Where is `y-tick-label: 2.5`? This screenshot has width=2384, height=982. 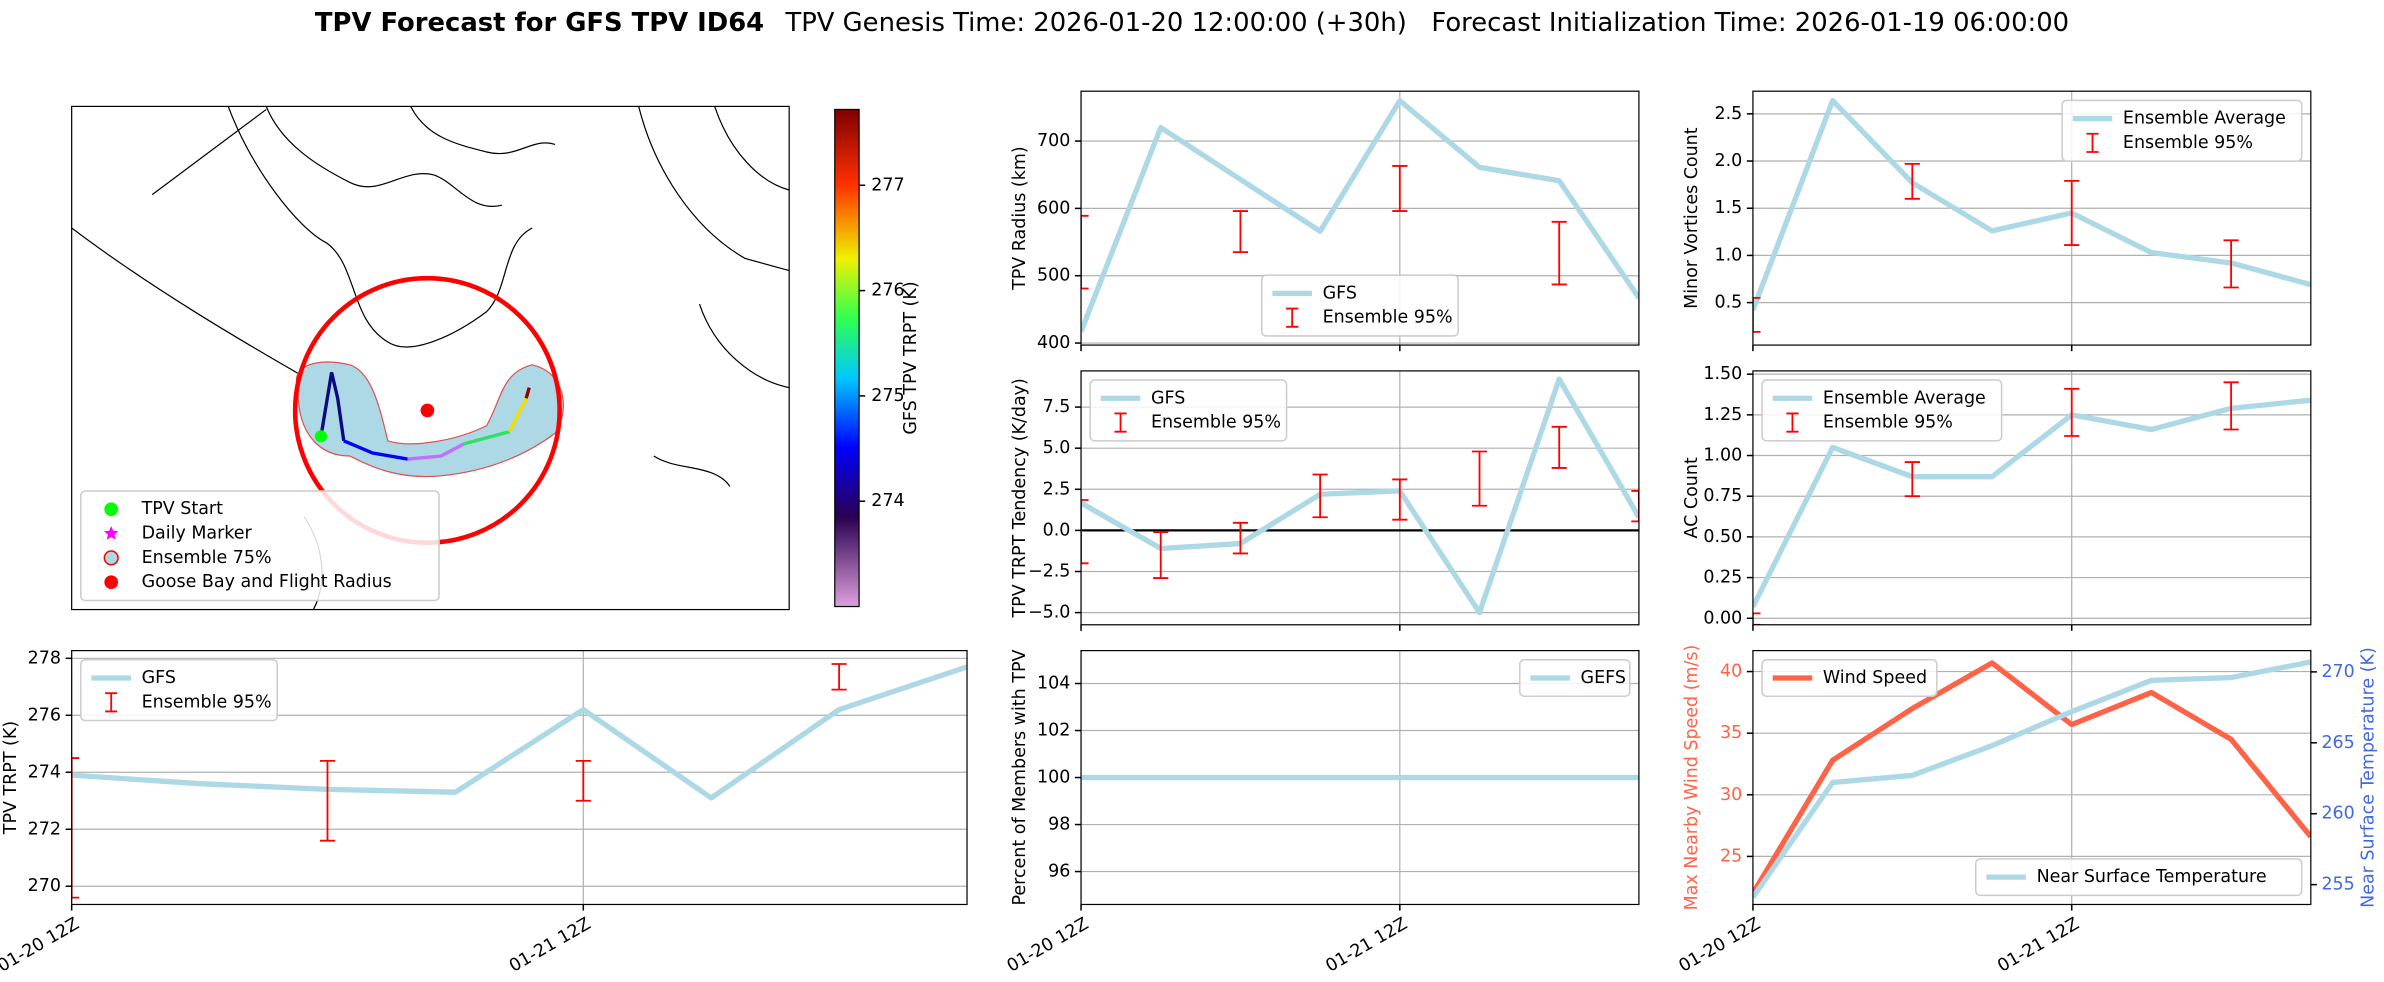 y-tick-label: 2.5 is located at coordinates (1729, 114).